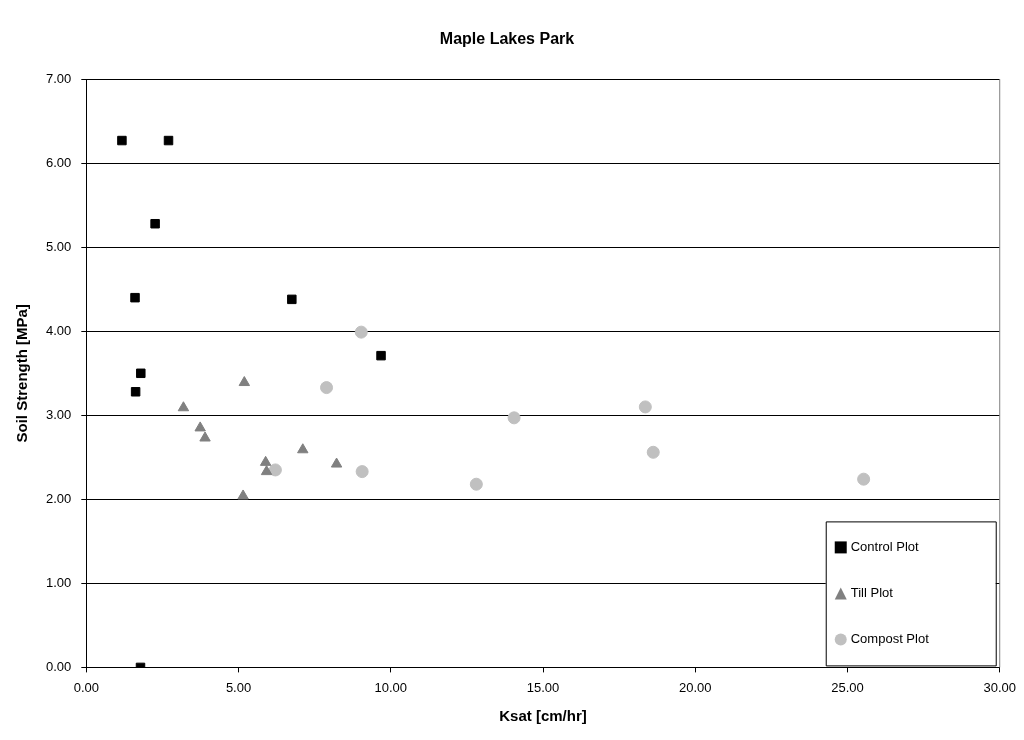  I want to click on legend-label: Control Plot, so click(885, 546).